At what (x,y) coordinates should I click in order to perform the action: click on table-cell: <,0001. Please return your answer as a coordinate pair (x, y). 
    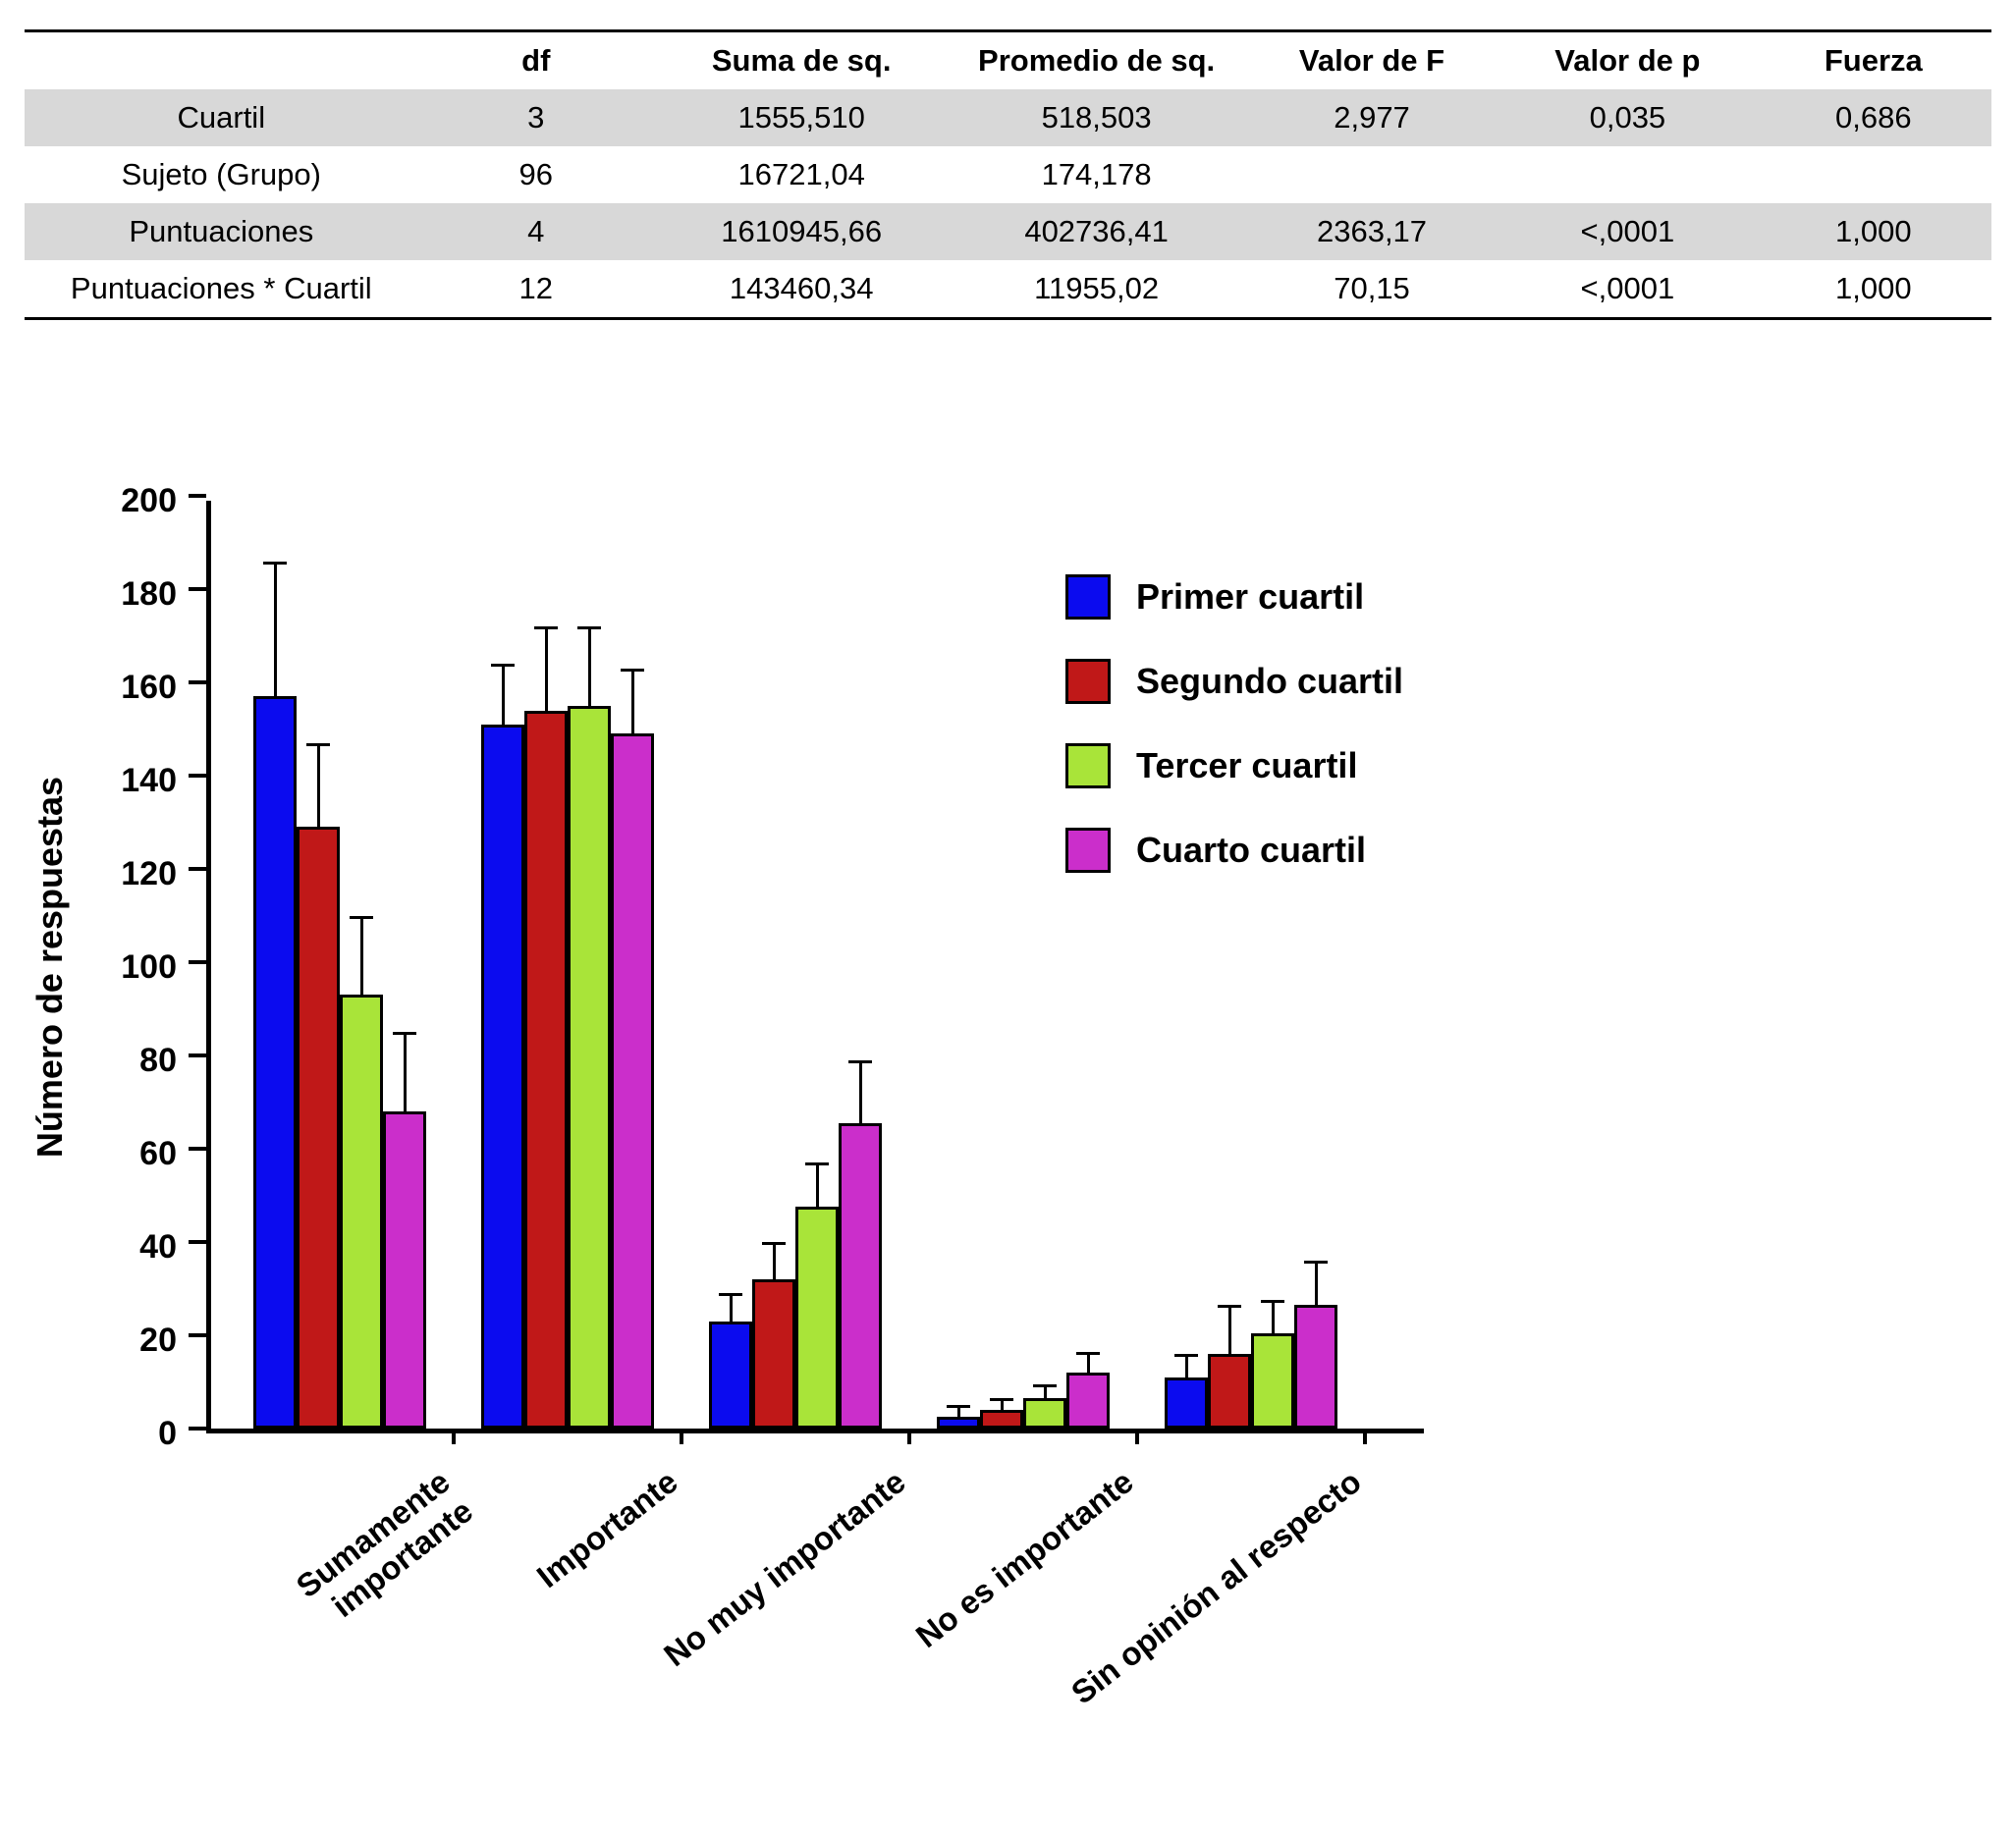
    Looking at the image, I should click on (1627, 231).